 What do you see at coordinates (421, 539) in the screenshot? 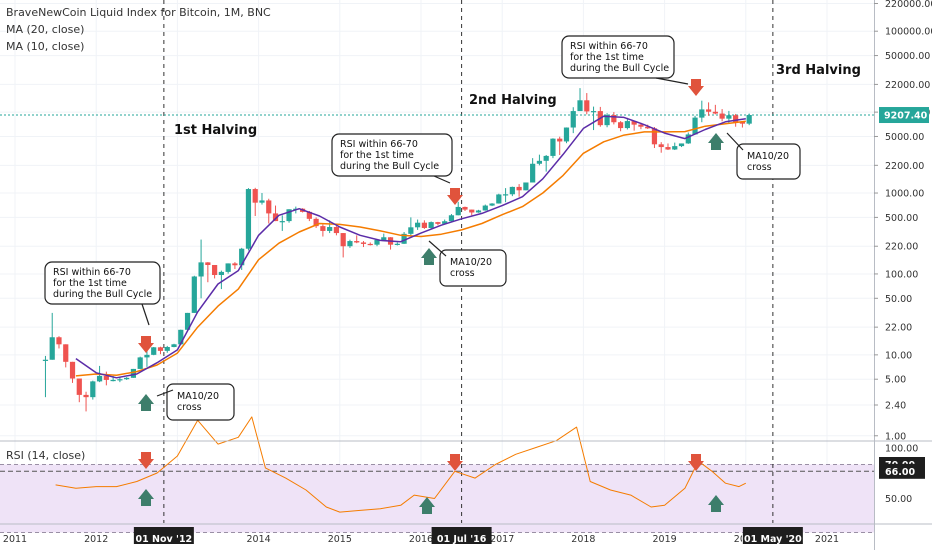
I see `year-label: 2016` at bounding box center [421, 539].